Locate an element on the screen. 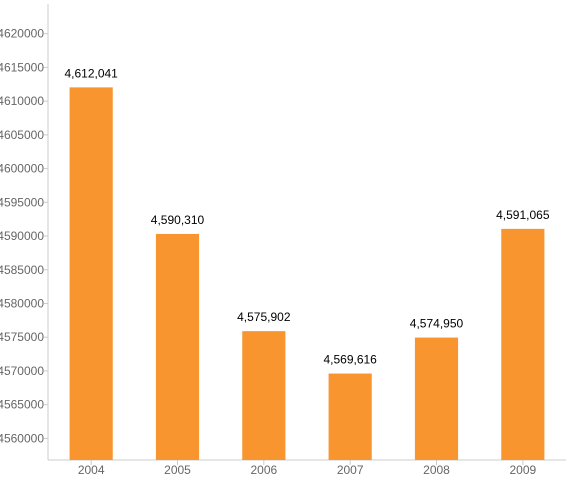 This screenshot has width=580, height=480. bar-2007 is located at coordinates (350, 416).